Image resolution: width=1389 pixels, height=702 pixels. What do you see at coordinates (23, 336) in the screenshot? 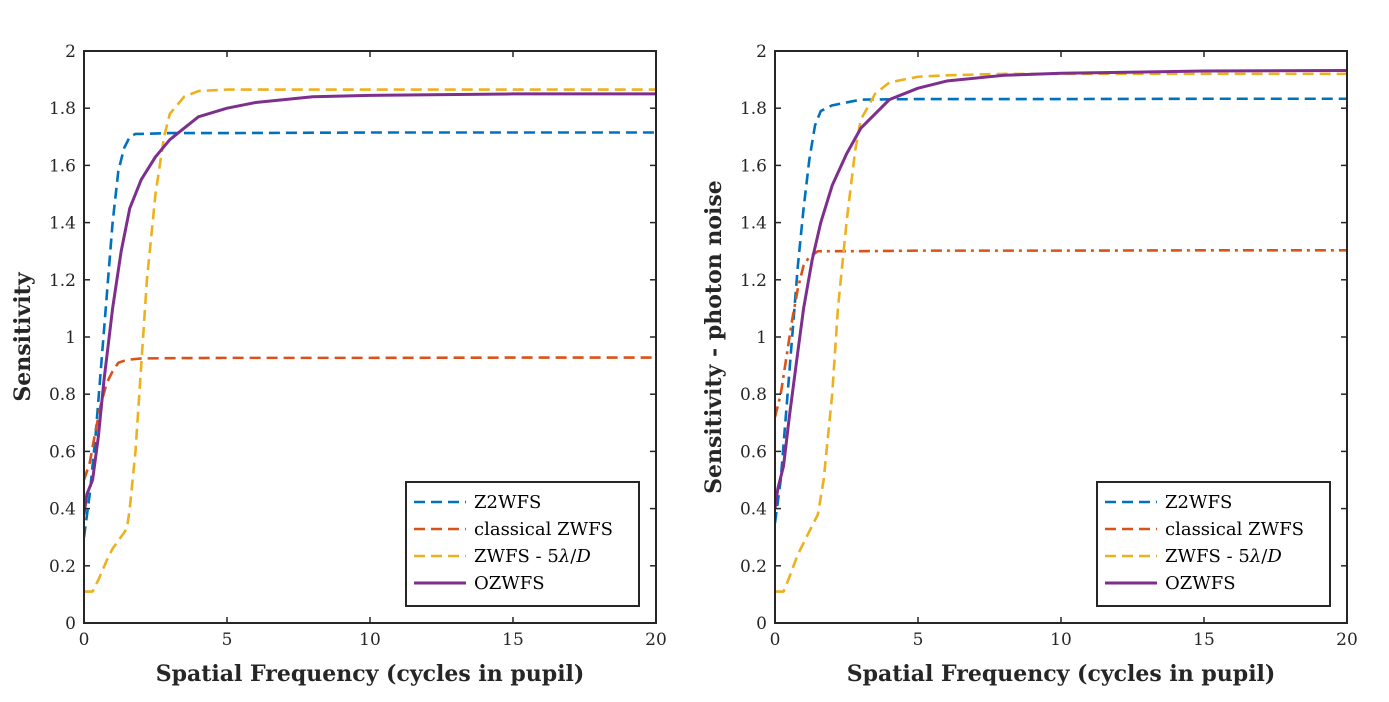
I see `y-axis-label: Sensitivity` at bounding box center [23, 336].